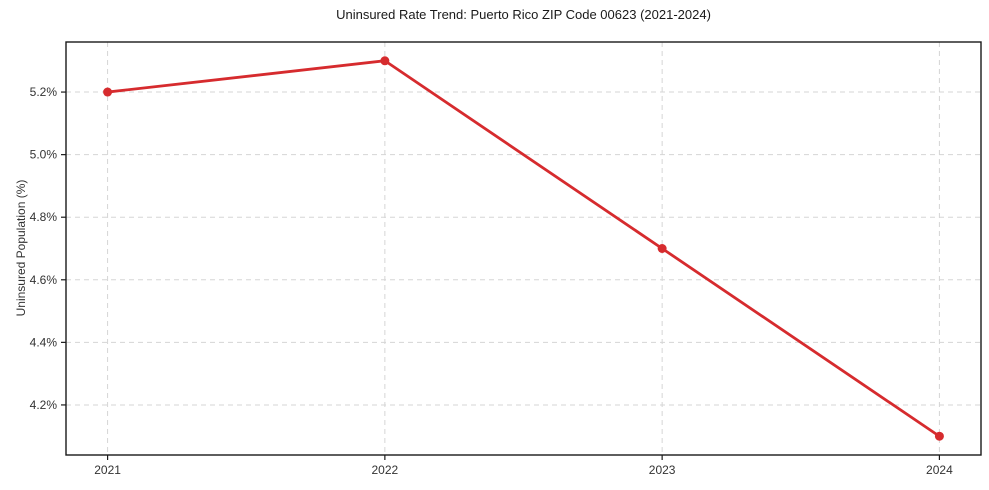  What do you see at coordinates (939, 470) in the screenshot?
I see `x-tick-label: 2024` at bounding box center [939, 470].